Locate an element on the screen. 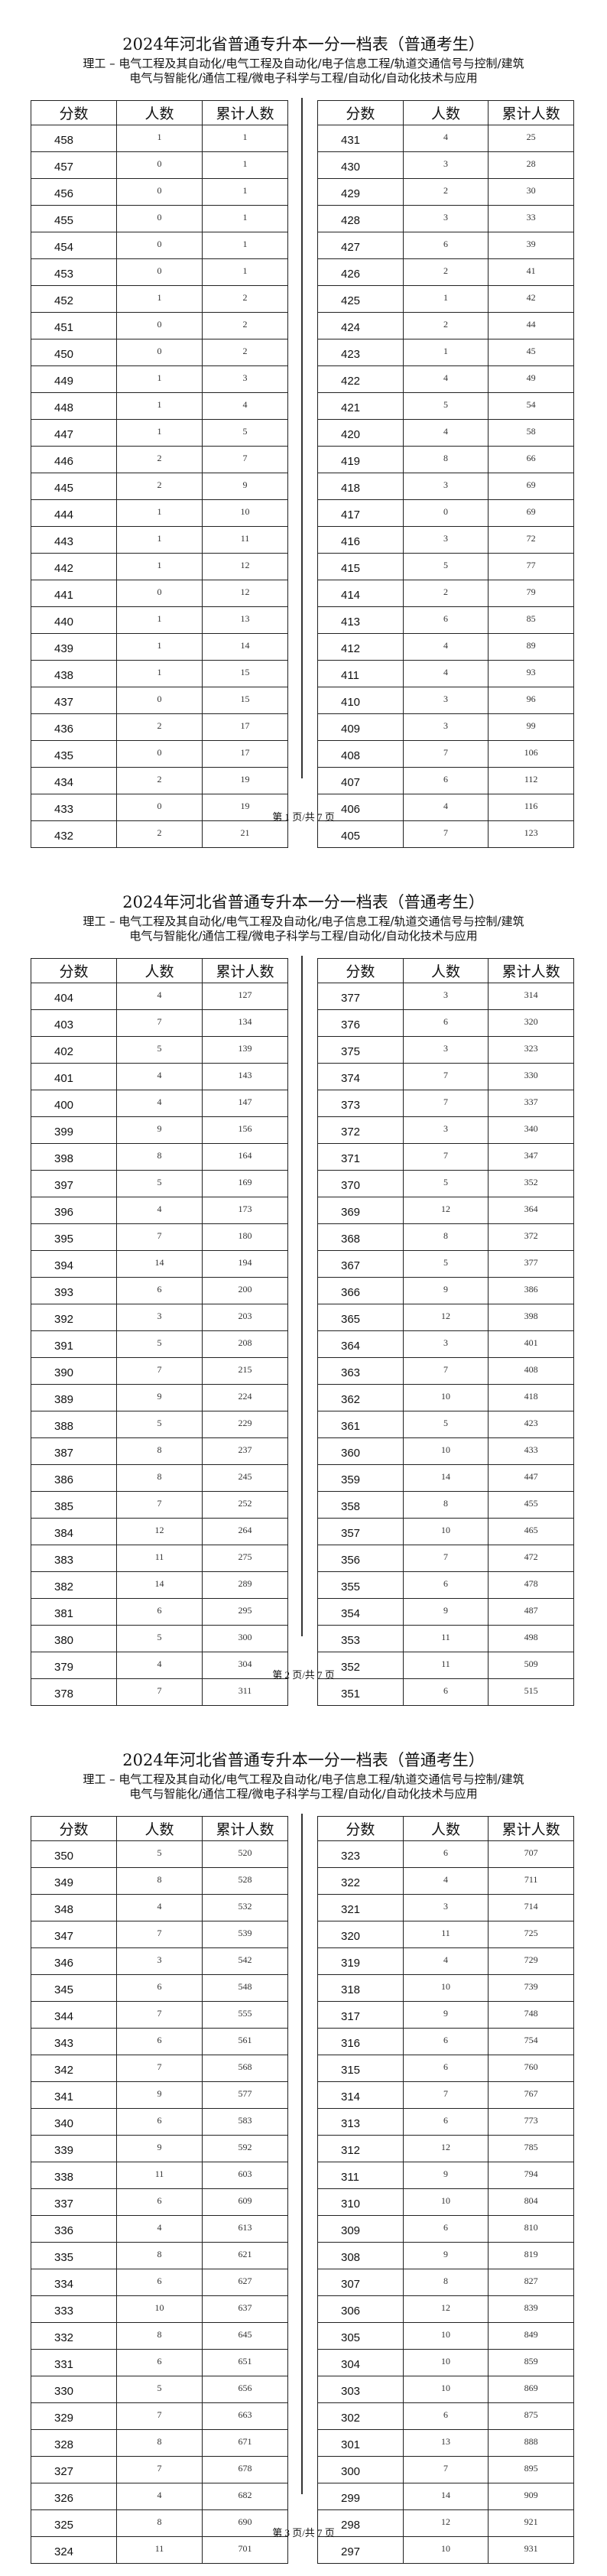 This screenshot has width=607, height=2576. cumulative-cell: 386 is located at coordinates (531, 1290).